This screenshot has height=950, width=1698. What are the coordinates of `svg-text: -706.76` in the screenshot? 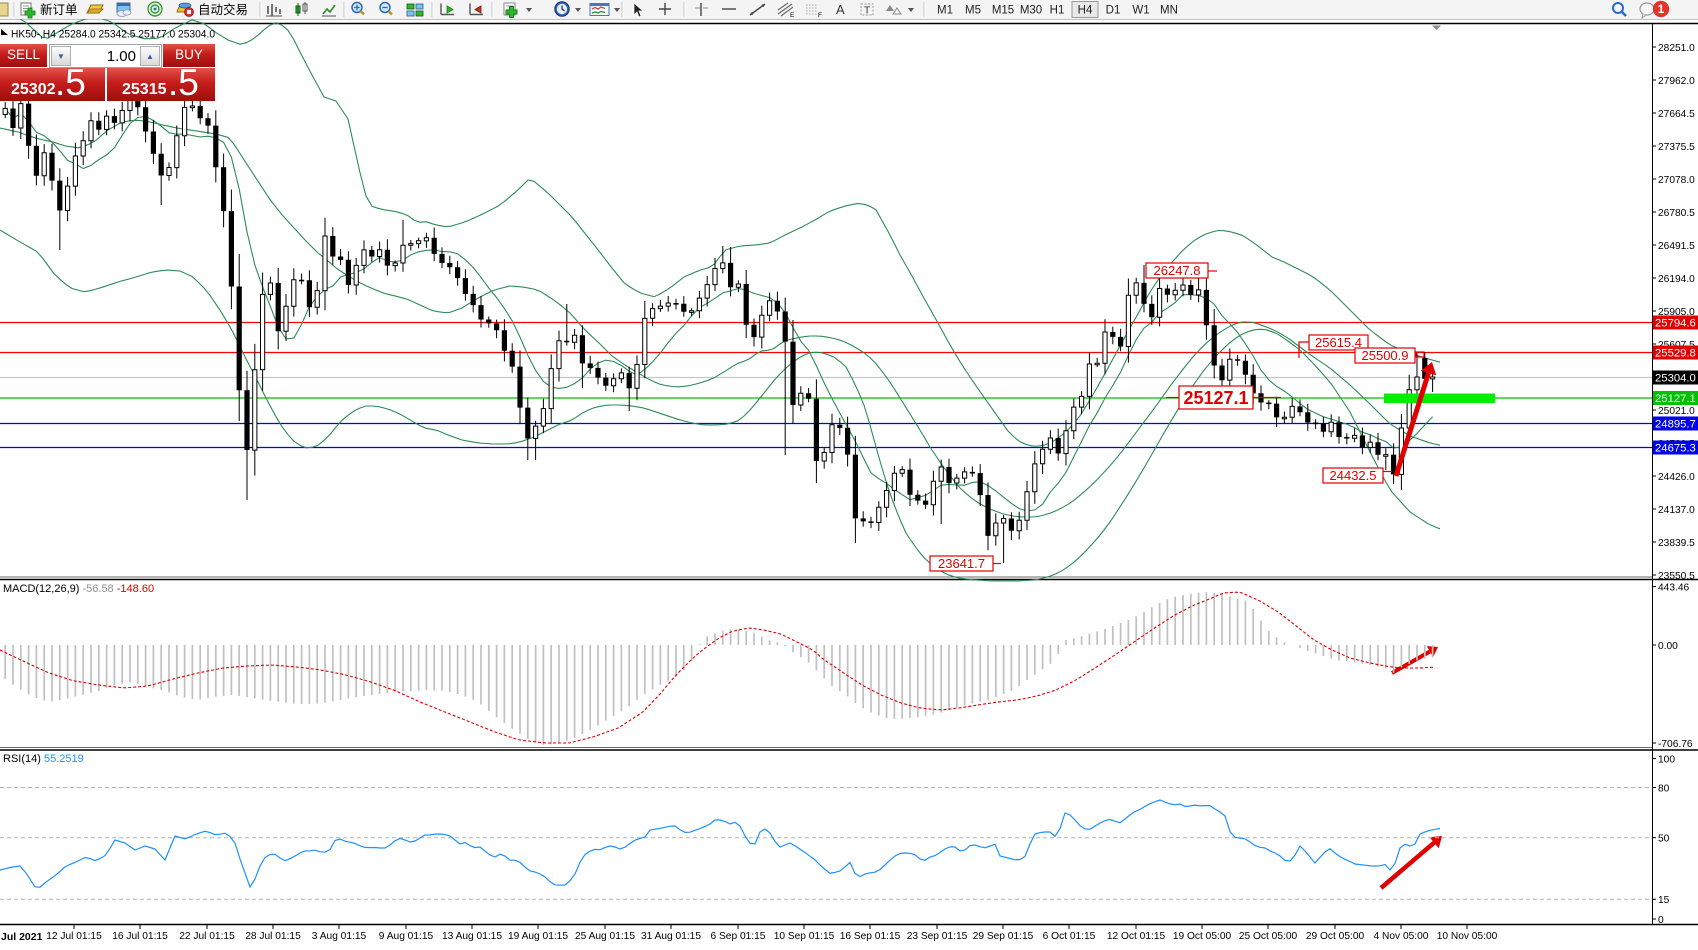 It's located at (1675, 744).